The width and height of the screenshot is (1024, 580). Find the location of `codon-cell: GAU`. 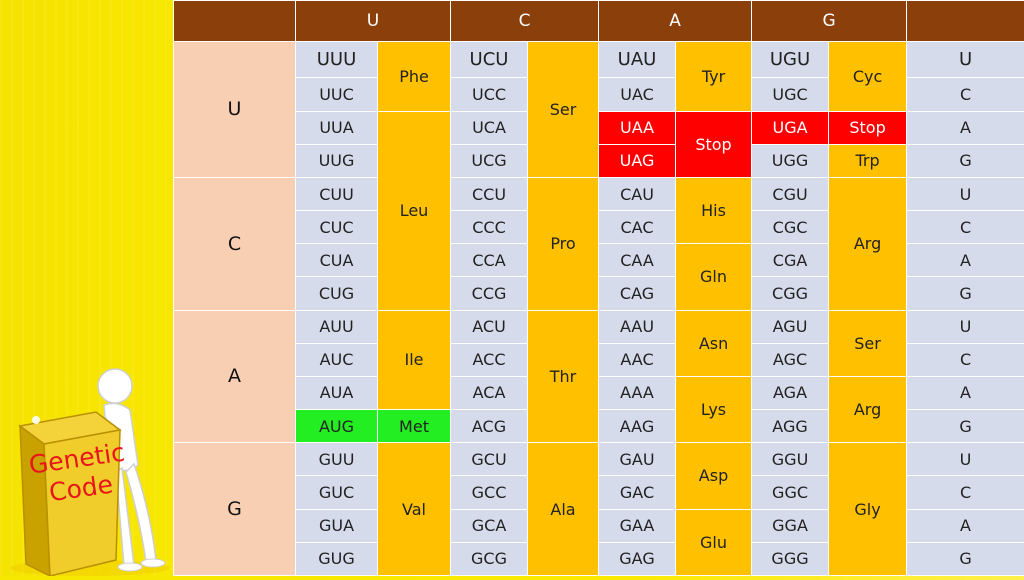

codon-cell: GAU is located at coordinates (637, 459).